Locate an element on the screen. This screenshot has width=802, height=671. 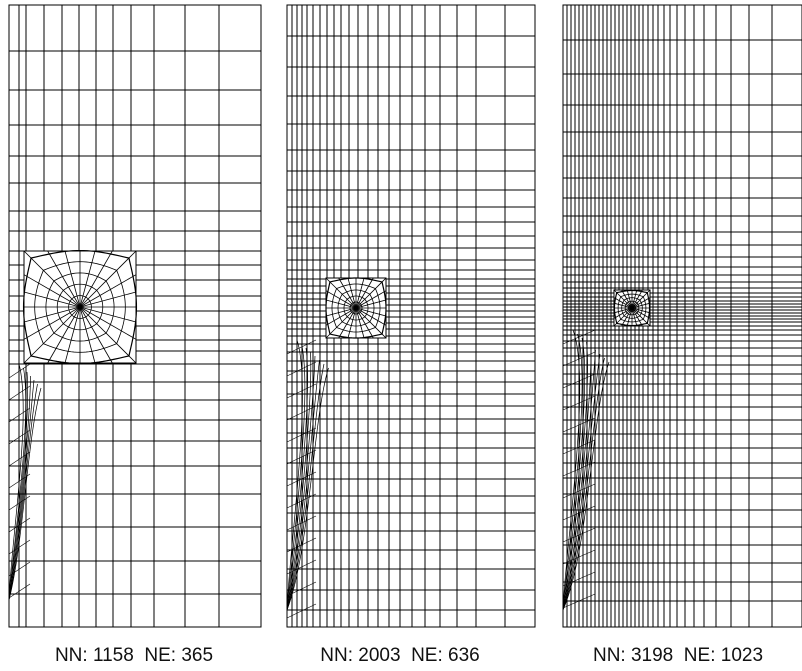
panel-3-caption: NN: 3198 NE: 1023 is located at coordinates (678, 655).